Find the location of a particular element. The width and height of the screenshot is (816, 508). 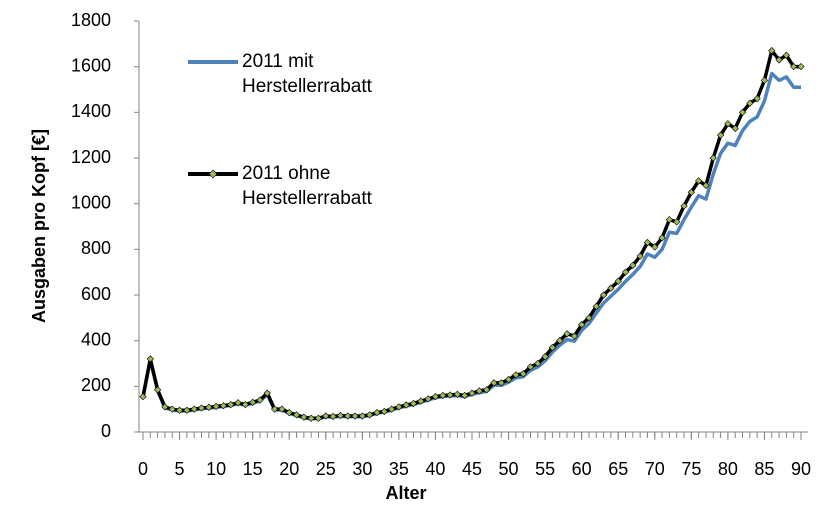

x-tick-label: 5 is located at coordinates (180, 469).